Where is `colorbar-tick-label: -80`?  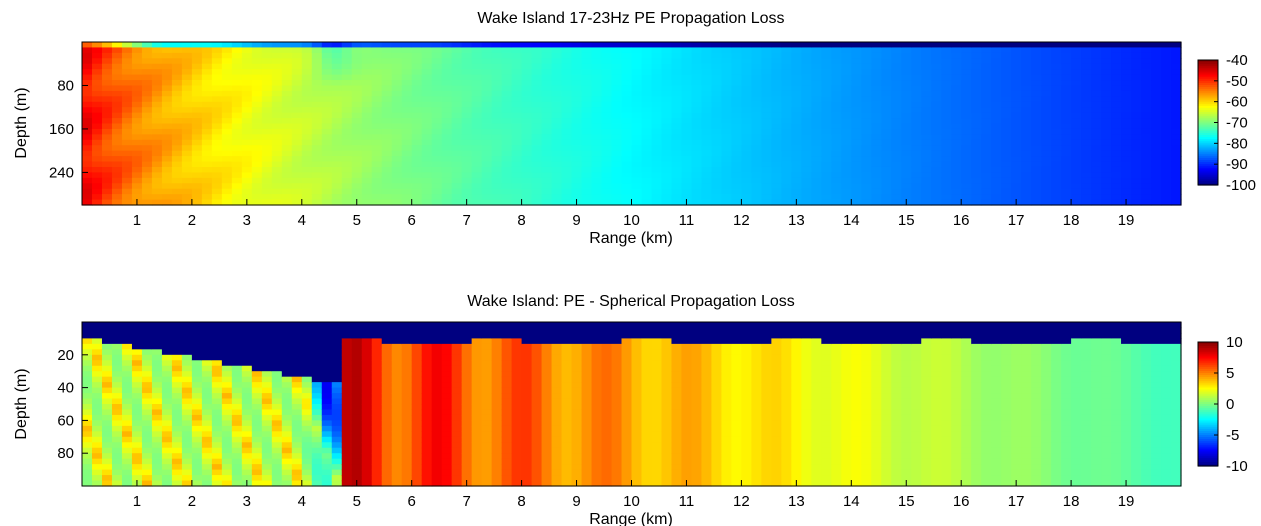 colorbar-tick-label: -80 is located at coordinates (1237, 143).